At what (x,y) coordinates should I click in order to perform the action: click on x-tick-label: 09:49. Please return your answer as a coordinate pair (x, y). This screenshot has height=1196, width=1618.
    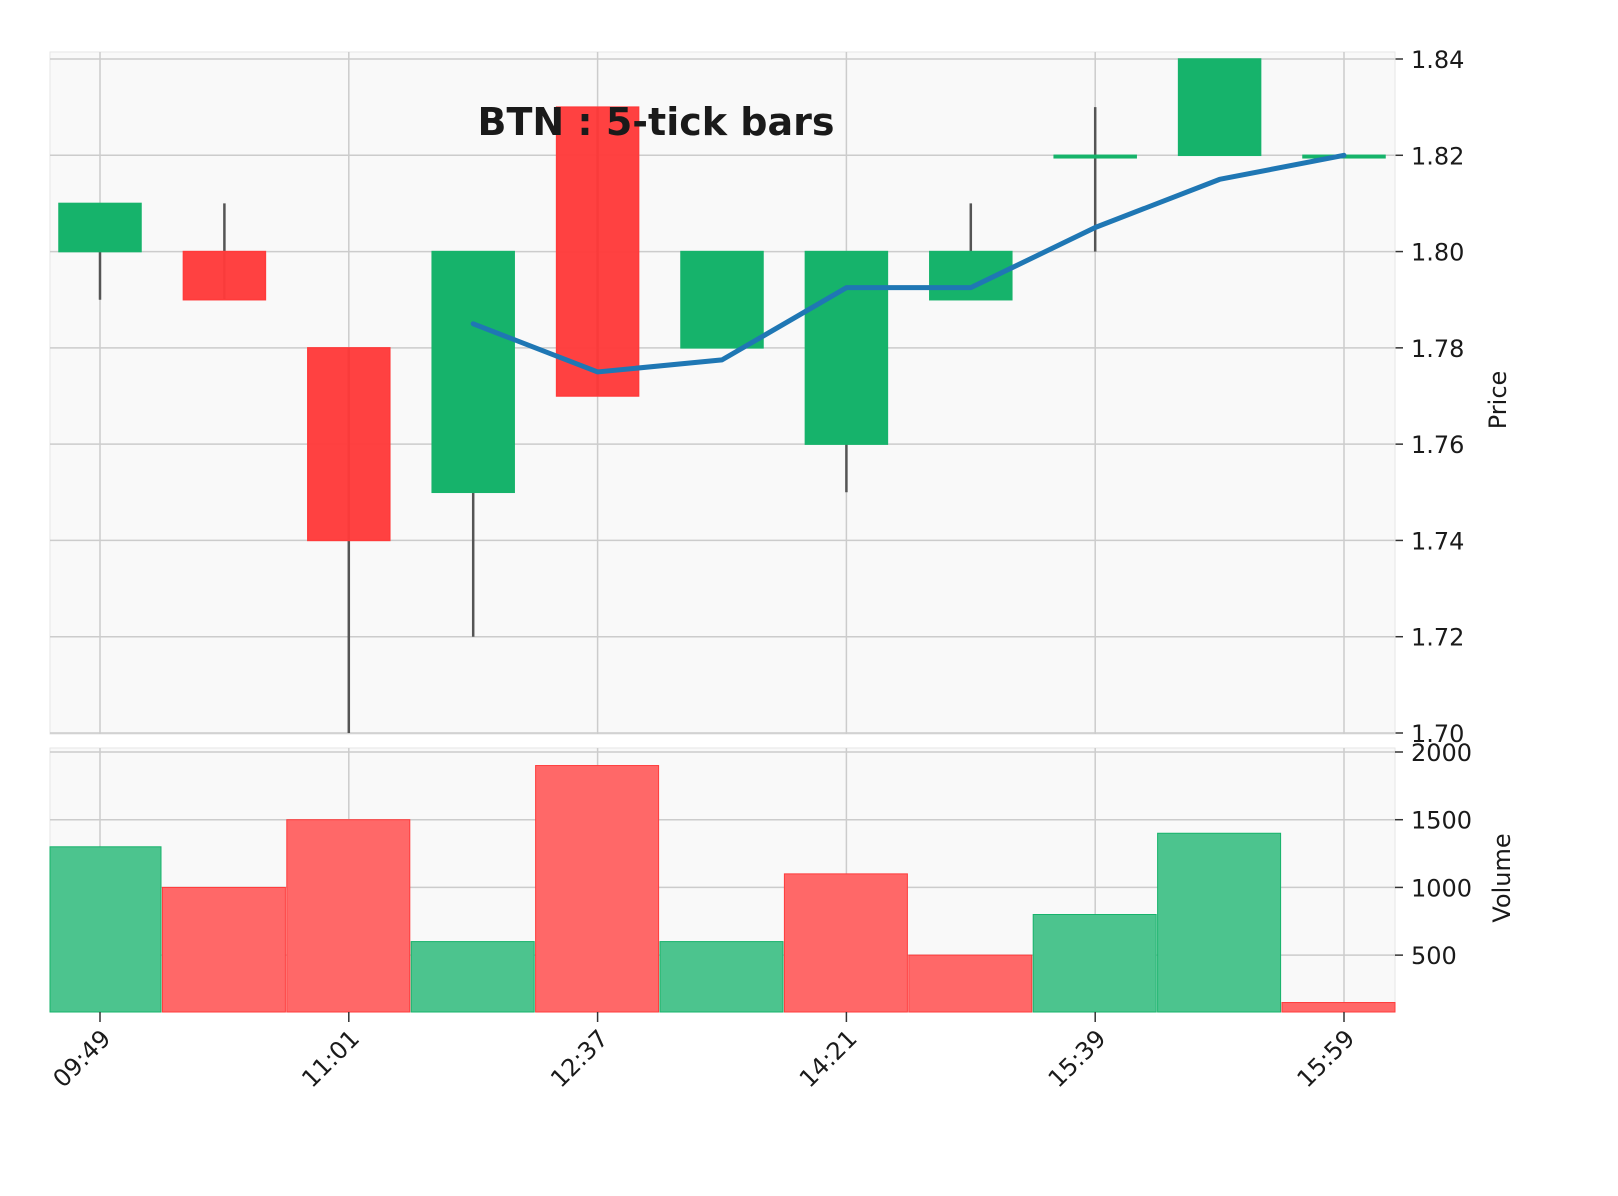
    Looking at the image, I should click on (82, 1058).